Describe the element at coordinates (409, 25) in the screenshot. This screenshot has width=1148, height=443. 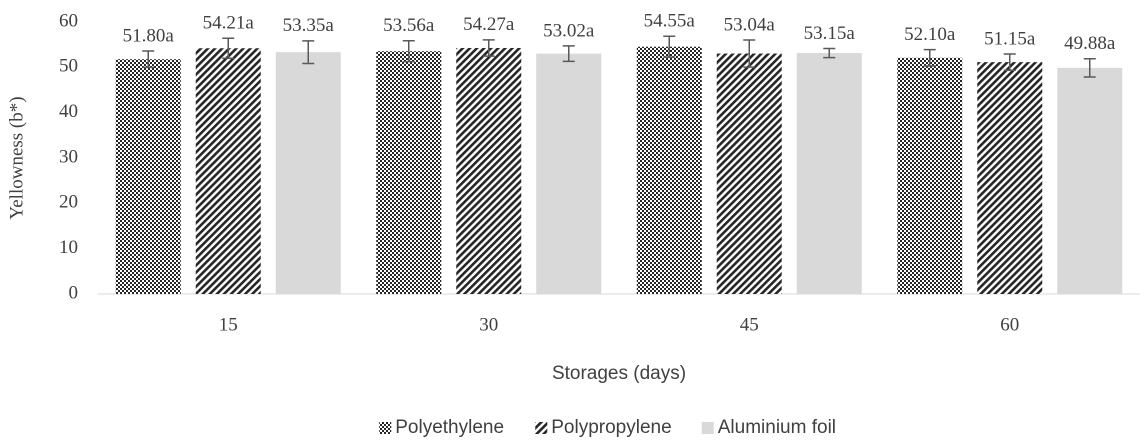
I see `data-label: 53.56a` at that location.